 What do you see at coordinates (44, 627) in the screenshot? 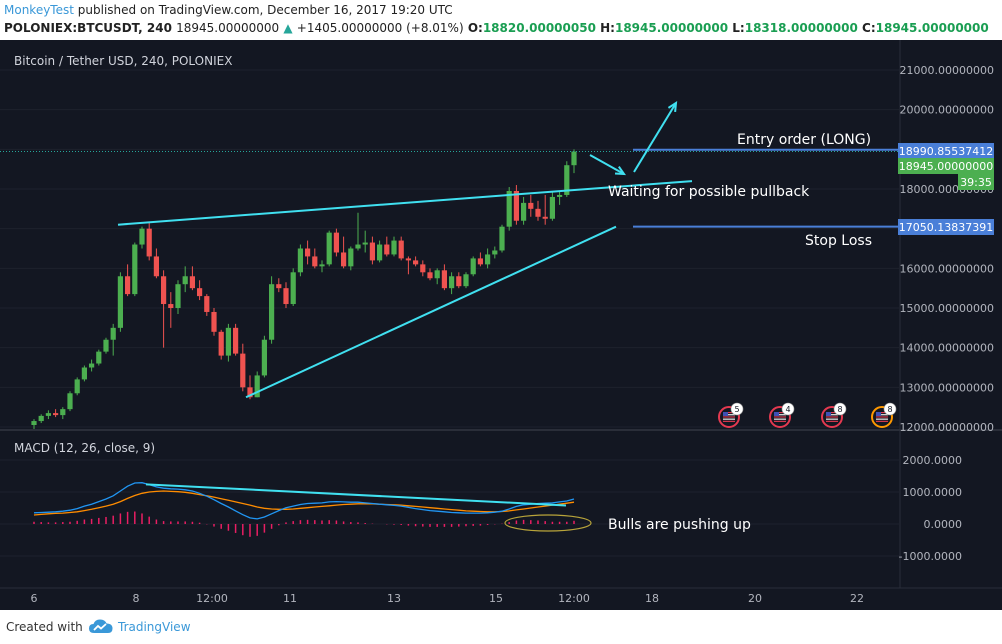
I see `created-with-text: Created with` at bounding box center [44, 627].